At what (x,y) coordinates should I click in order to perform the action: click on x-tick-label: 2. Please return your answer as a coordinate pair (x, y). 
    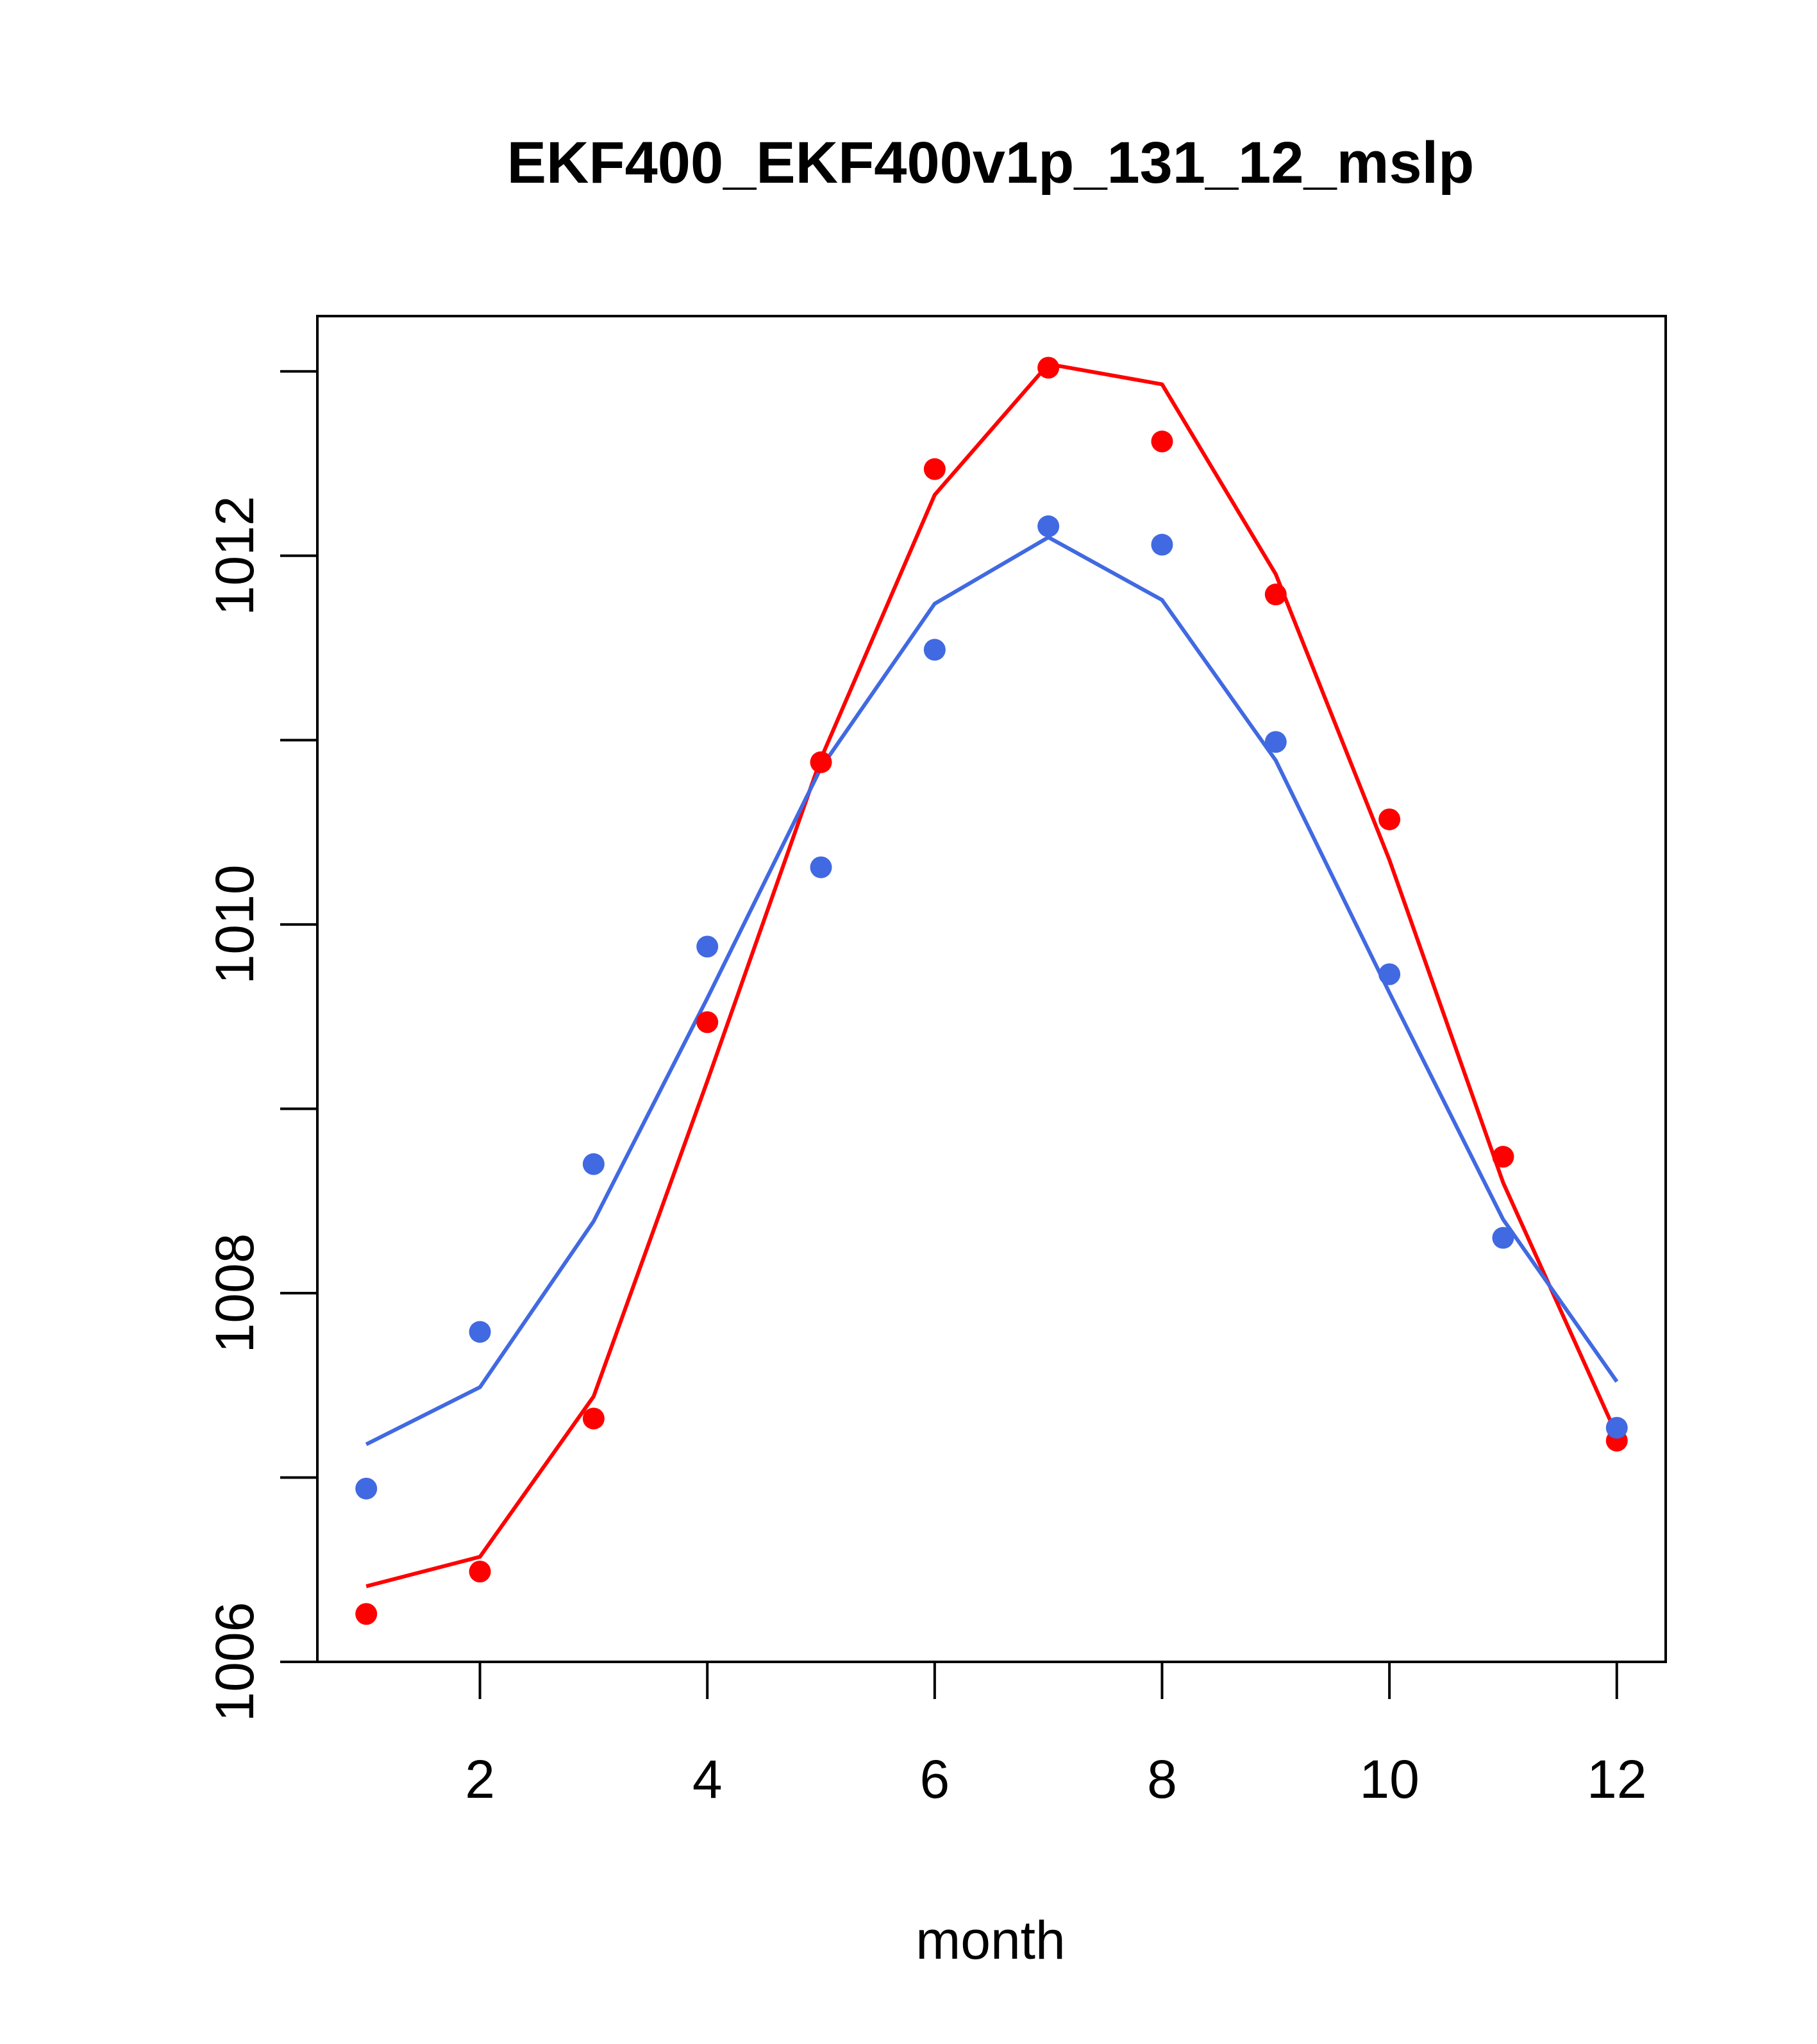
    Looking at the image, I should click on (480, 1779).